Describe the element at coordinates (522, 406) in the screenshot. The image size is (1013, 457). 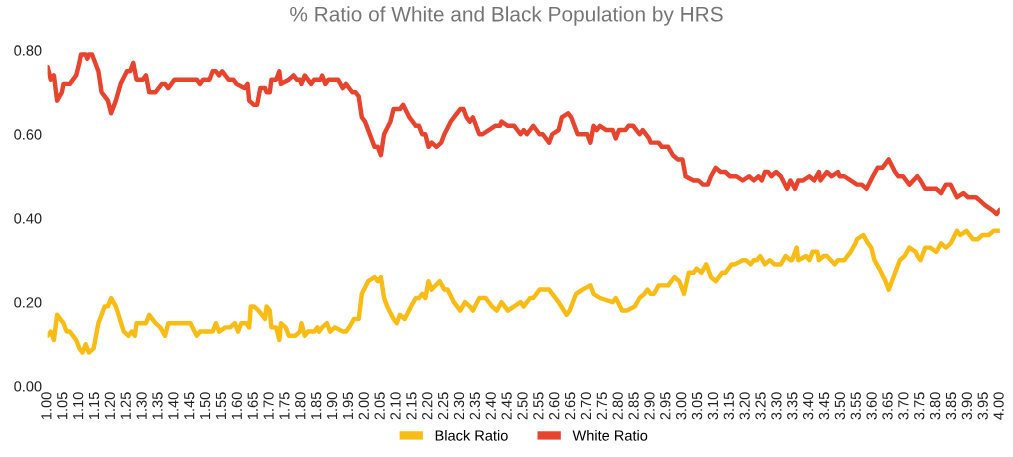
I see `x-tick-label: 2.50` at that location.